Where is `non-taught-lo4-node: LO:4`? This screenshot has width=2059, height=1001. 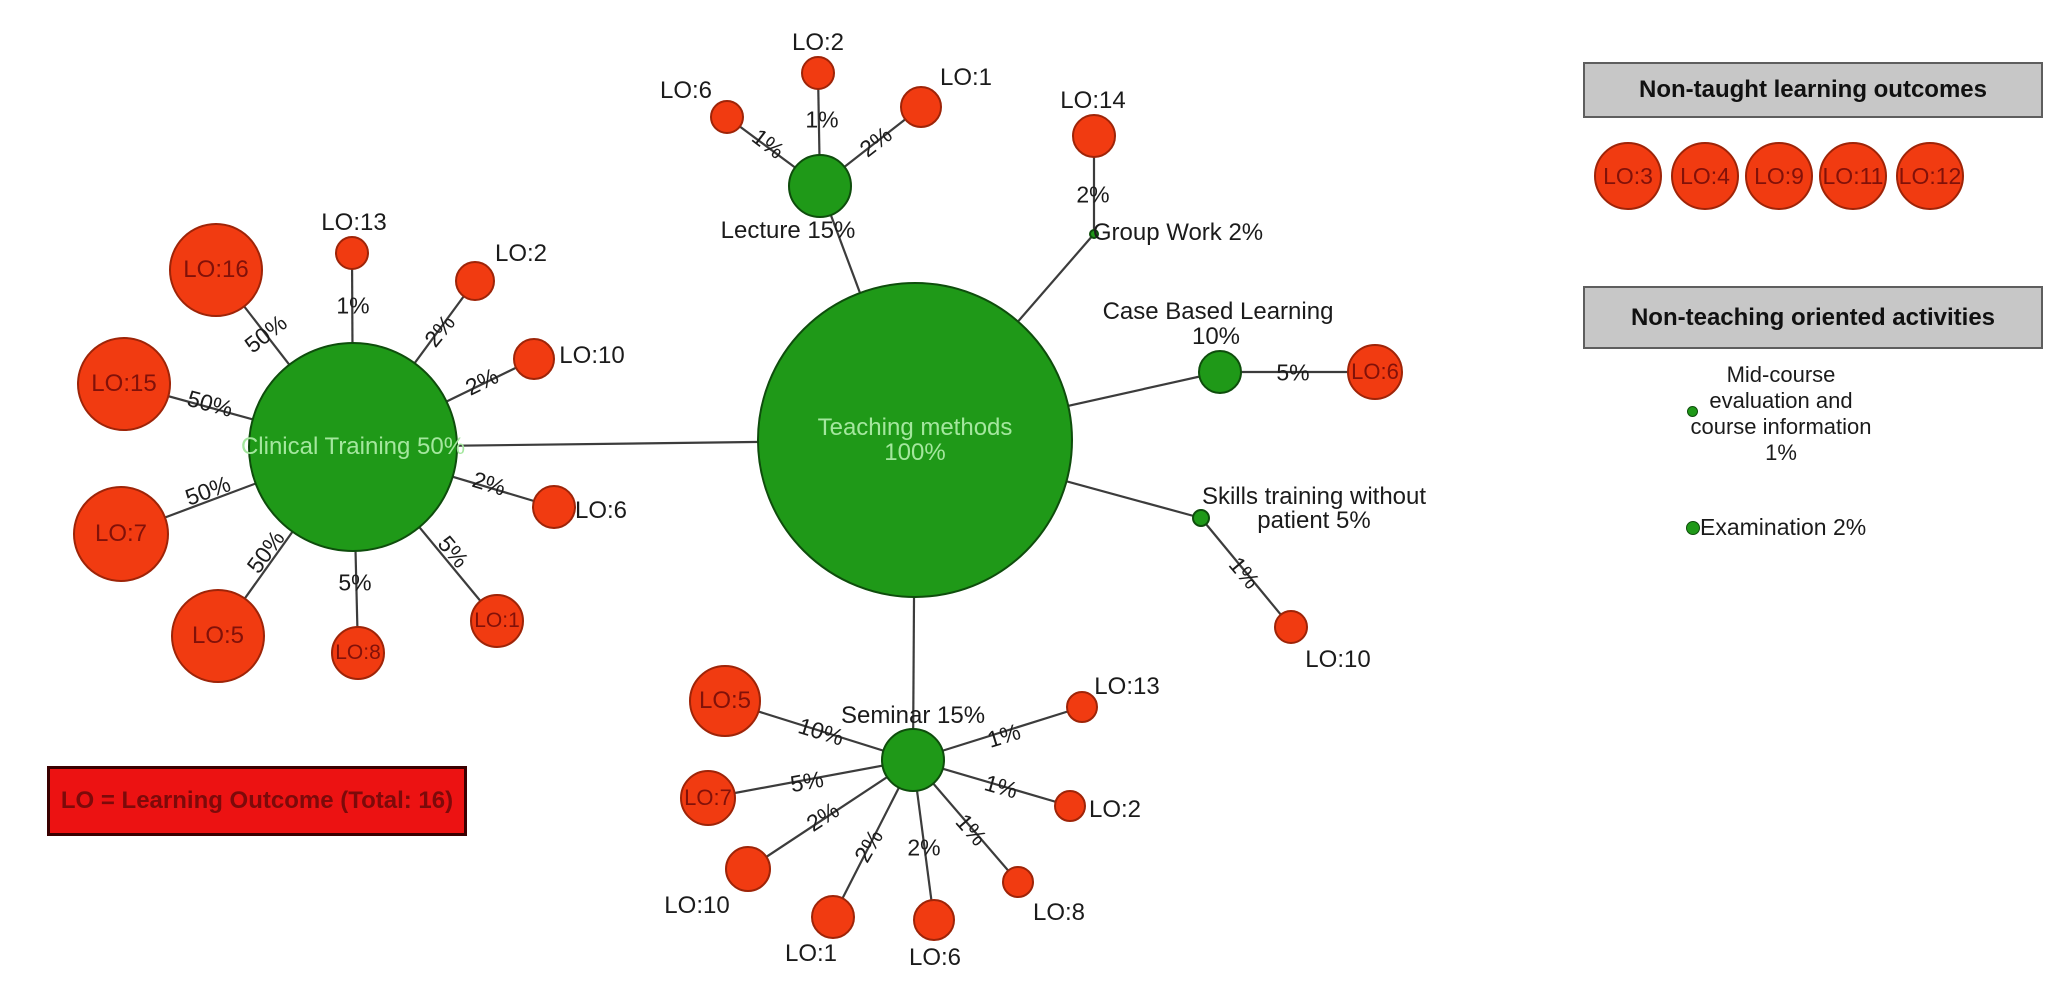
non-taught-lo4-node: LO:4 is located at coordinates (1705, 176).